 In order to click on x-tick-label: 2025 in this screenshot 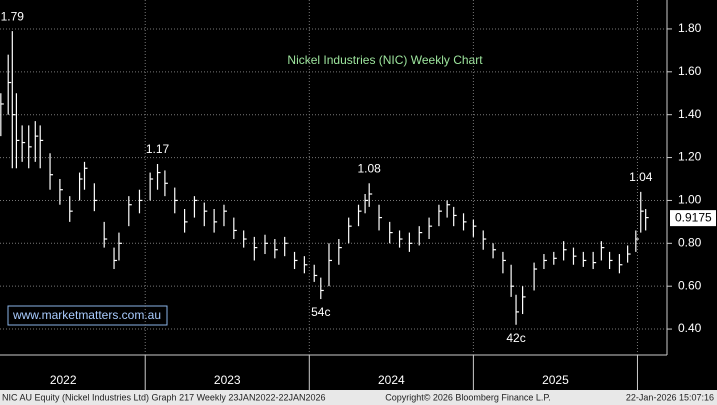, I will do `click(555, 380)`.